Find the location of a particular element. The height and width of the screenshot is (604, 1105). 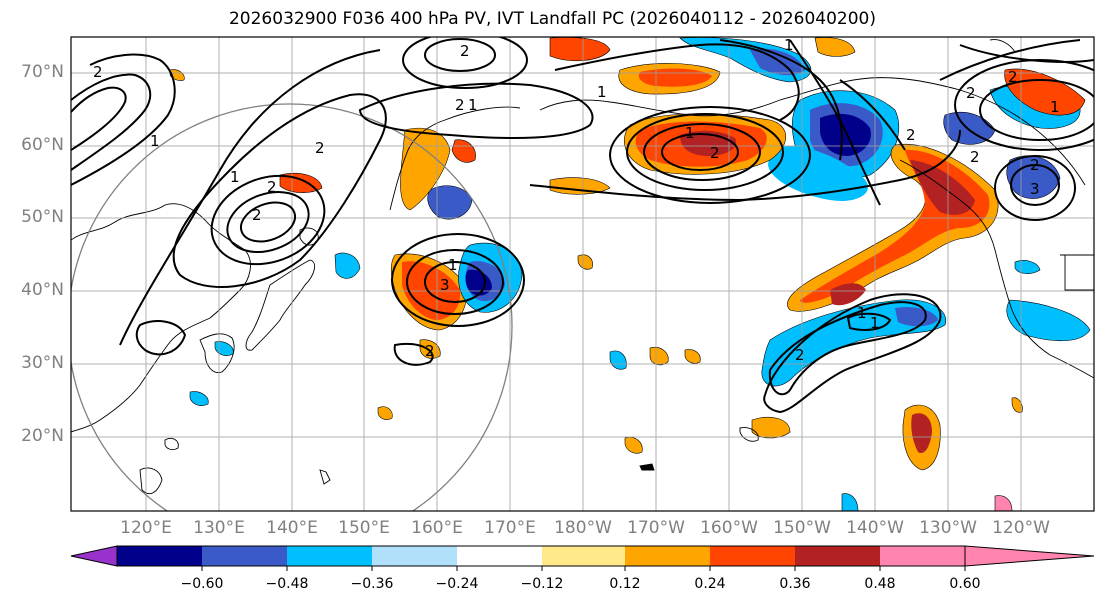

colorbar-tick-label: −0.24 is located at coordinates (457, 584).